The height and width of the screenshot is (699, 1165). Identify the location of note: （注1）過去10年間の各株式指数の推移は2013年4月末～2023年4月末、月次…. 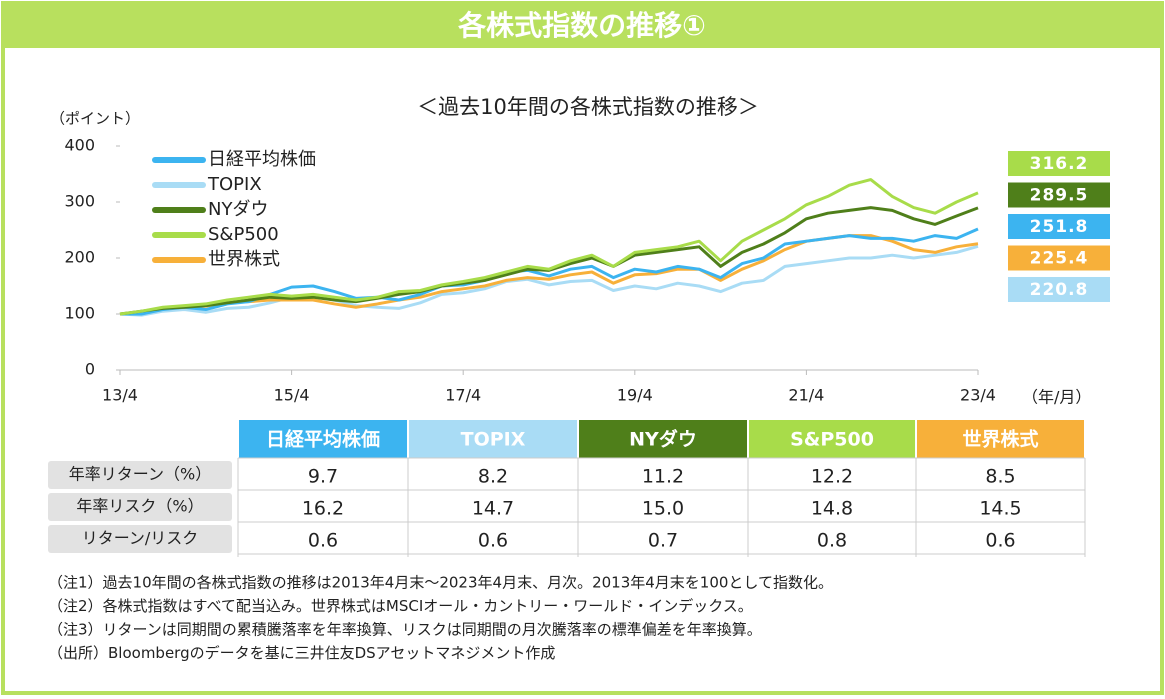
(440, 583).